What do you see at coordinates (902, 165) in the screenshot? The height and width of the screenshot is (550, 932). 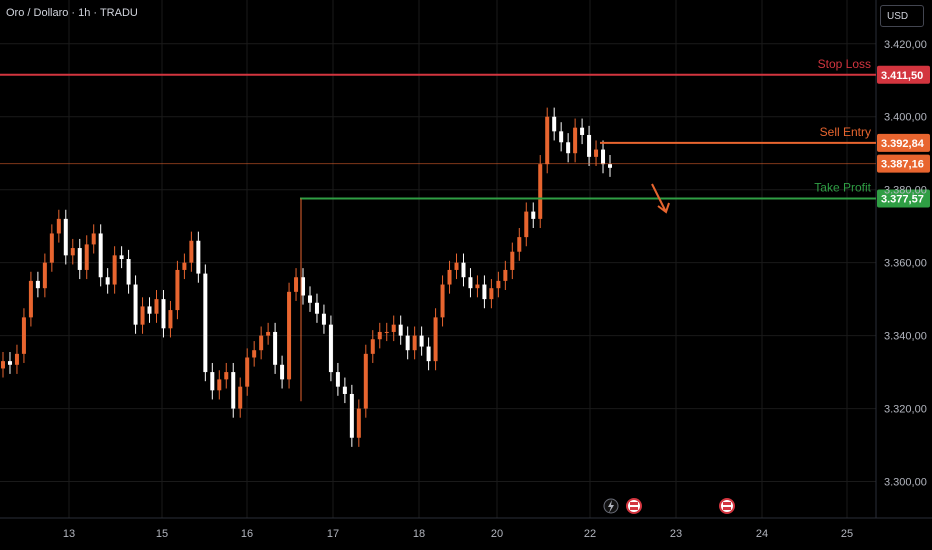 I see `price-badge-label: 3.387,16` at bounding box center [902, 165].